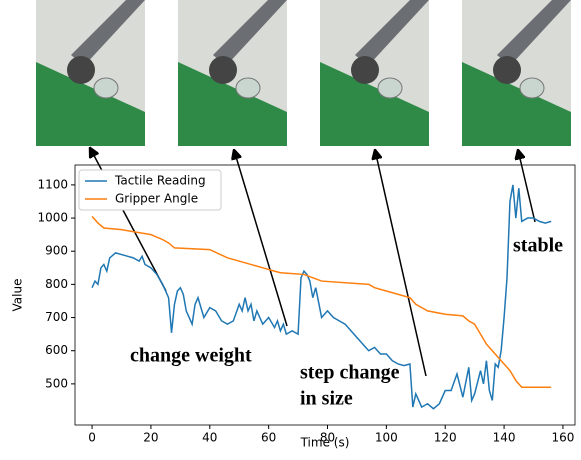 This screenshot has height=460, width=581. Describe the element at coordinates (445, 438) in the screenshot. I see `x-tick-label: 120` at that location.